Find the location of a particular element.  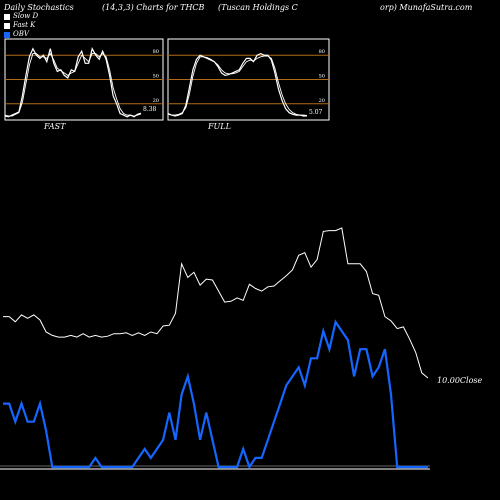

panel-full-series-slow-d is located at coordinates (237, 85).